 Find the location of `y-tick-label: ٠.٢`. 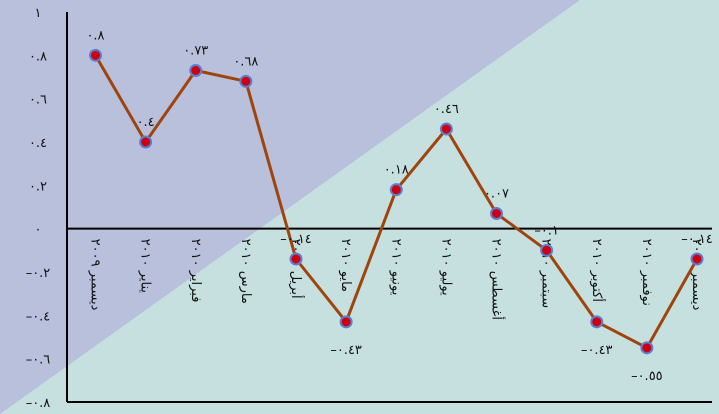

y-tick-label: ٠.٢ is located at coordinates (38, 186).